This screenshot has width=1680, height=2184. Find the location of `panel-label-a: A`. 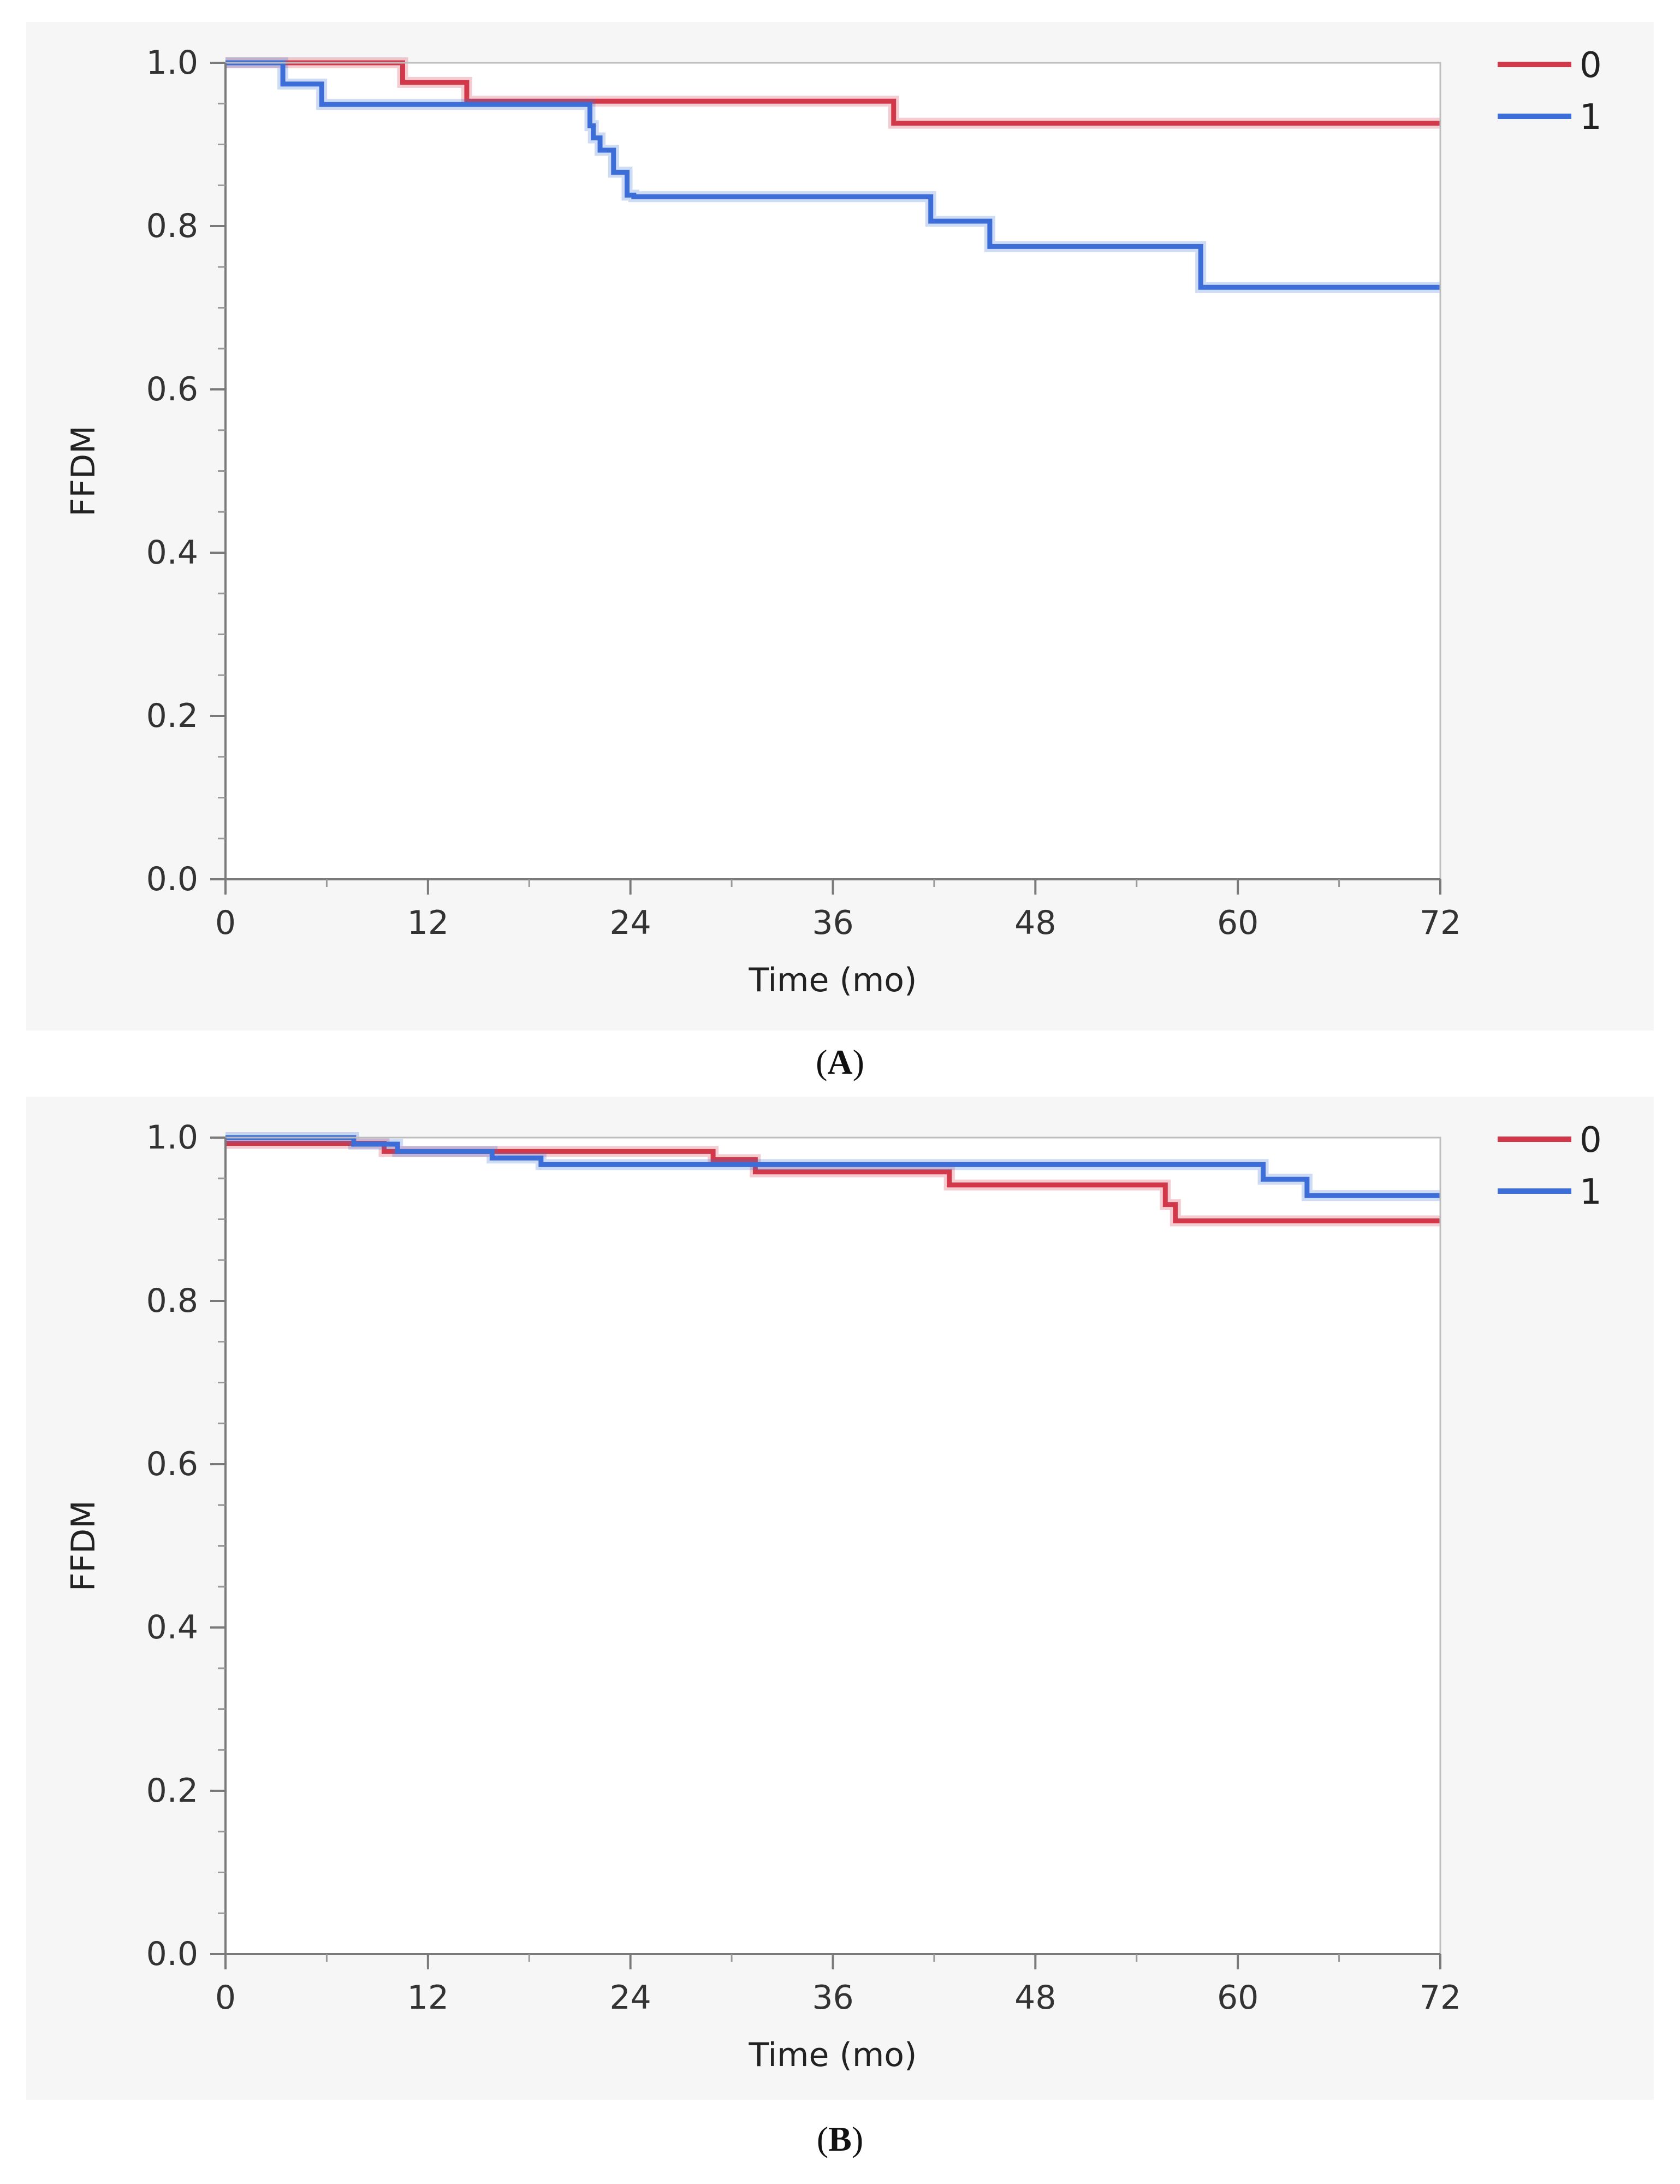

panel-label-a: A is located at coordinates (840, 1062).